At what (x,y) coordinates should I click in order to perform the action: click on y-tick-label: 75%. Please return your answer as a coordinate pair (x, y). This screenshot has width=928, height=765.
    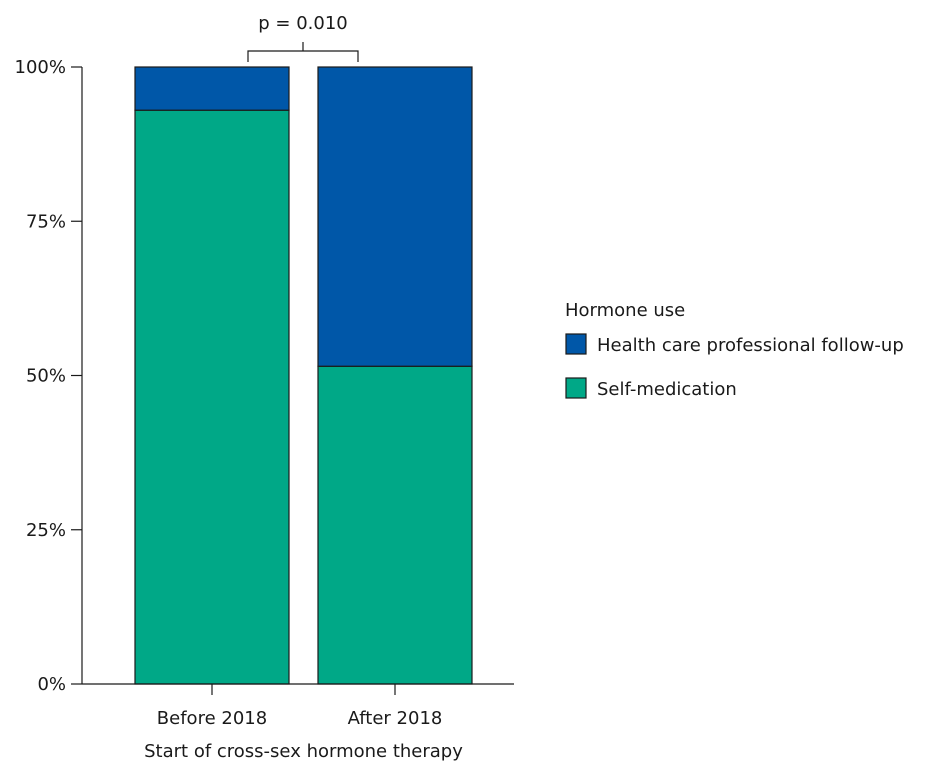
    Looking at the image, I should click on (46, 221).